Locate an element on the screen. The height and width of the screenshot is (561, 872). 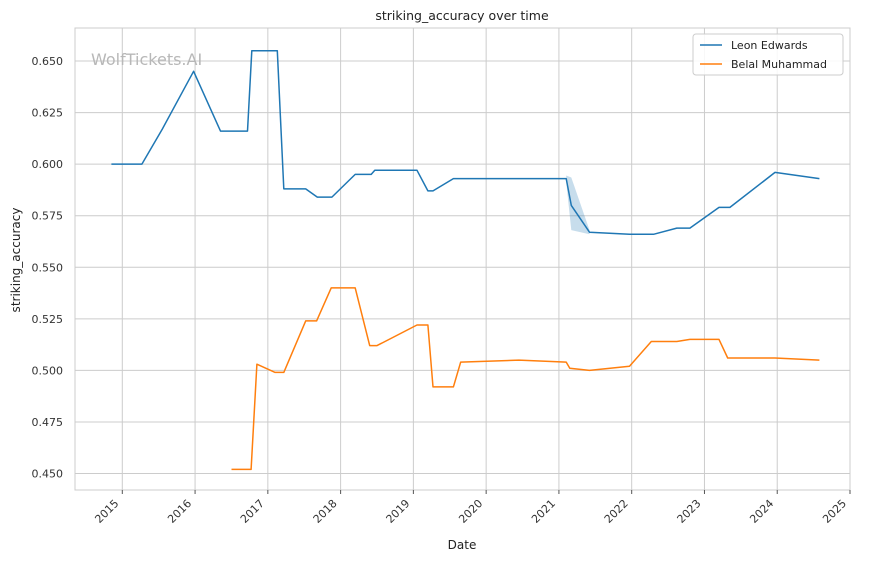
y-tick-label: 0.550 is located at coordinates (48, 267).